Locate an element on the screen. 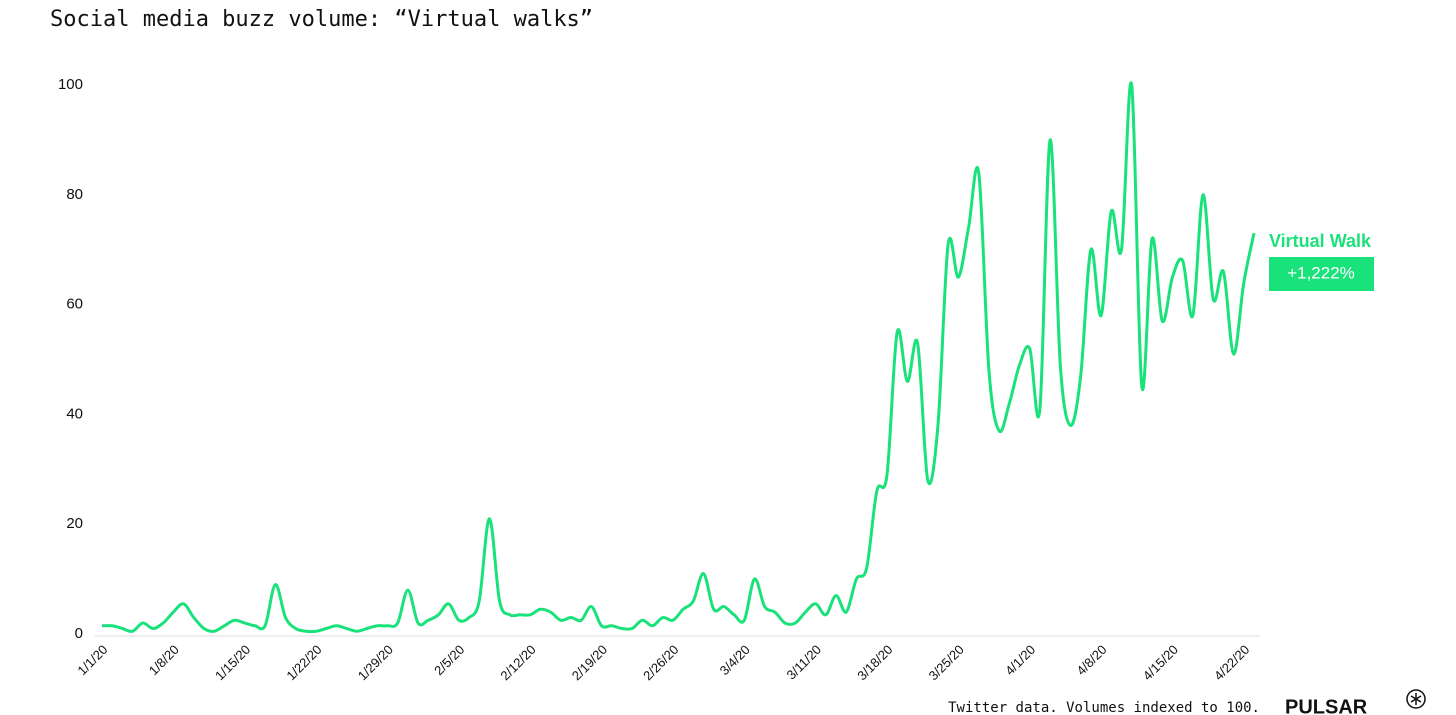 The image size is (1456, 715). x-tick-label: 1/15/20 is located at coordinates (232, 662).